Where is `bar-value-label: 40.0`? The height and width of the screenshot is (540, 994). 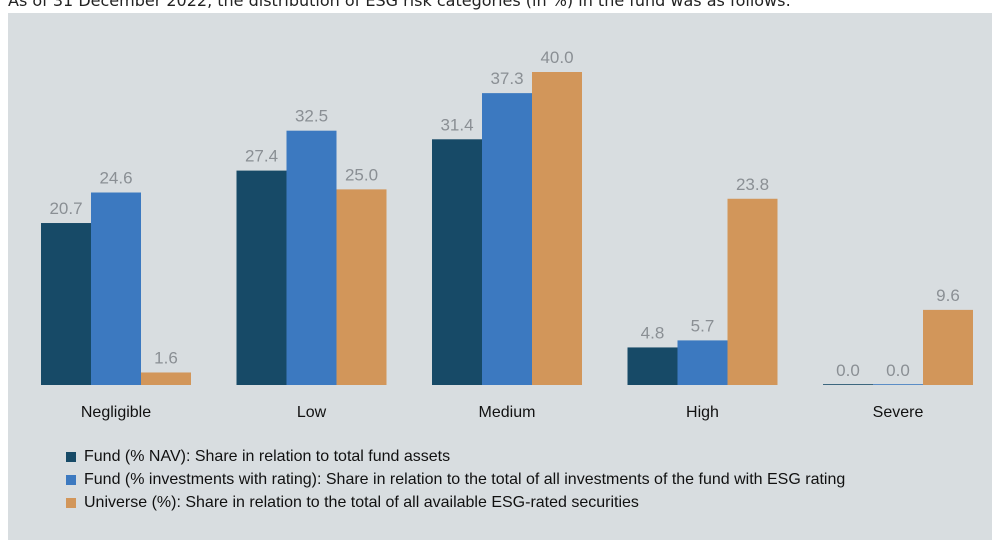
bar-value-label: 40.0 is located at coordinates (556, 57).